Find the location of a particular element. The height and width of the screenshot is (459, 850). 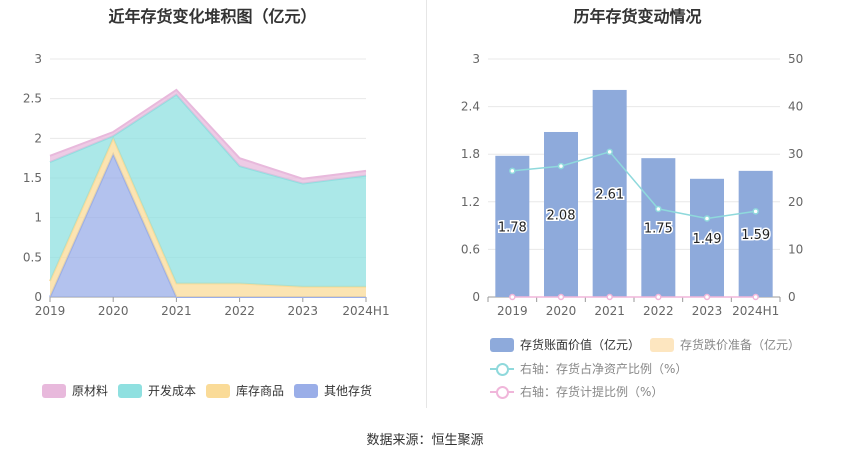

left-x-tick-label: 2022 is located at coordinates (239, 311).